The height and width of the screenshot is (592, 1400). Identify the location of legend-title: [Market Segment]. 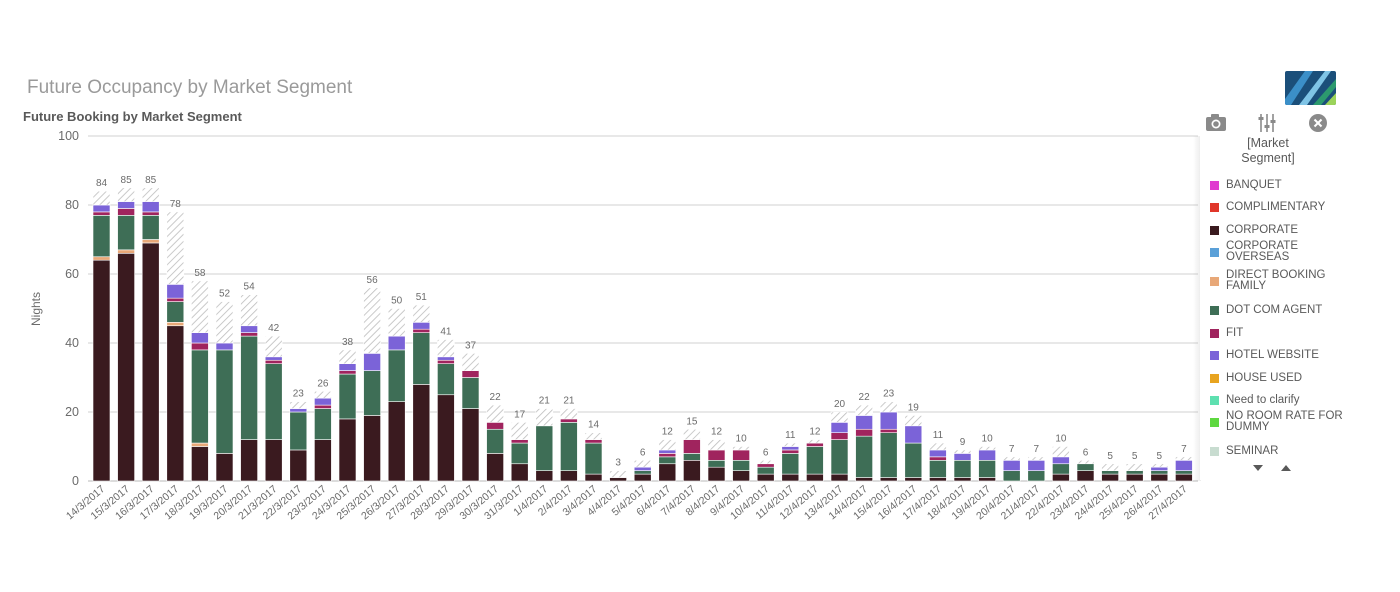
(1268, 151).